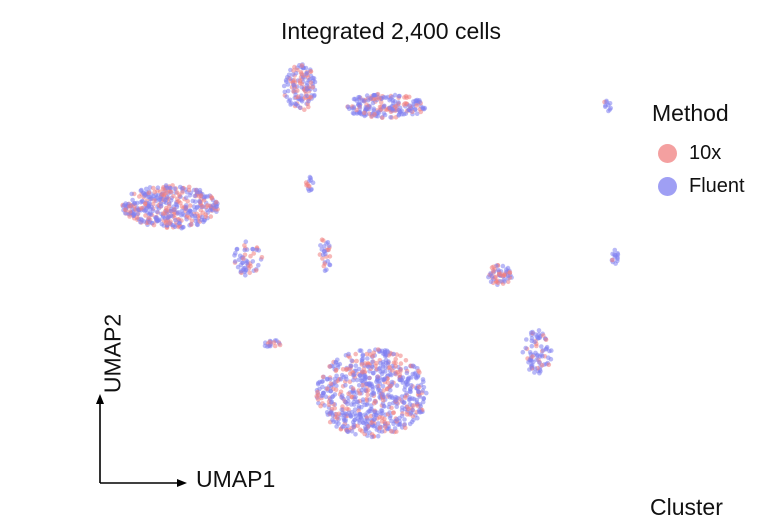 The height and width of the screenshot is (531, 782). I want to click on legend-label-fluent: Fluent, so click(717, 186).